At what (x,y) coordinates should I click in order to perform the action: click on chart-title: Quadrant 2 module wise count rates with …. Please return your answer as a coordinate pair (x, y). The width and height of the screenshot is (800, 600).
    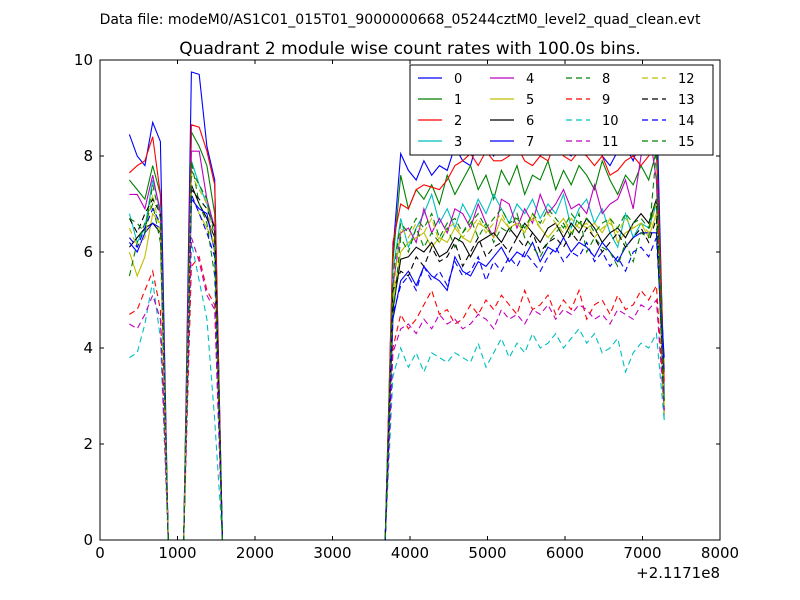
    Looking at the image, I should click on (409, 49).